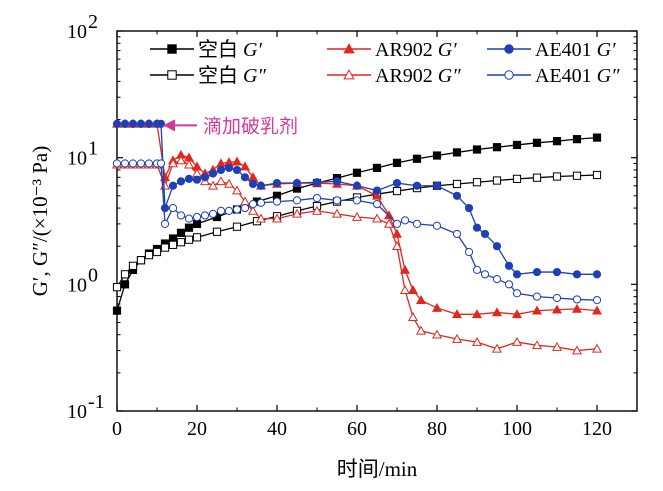  I want to click on legend-item: AR902 G′, so click(392, 50).